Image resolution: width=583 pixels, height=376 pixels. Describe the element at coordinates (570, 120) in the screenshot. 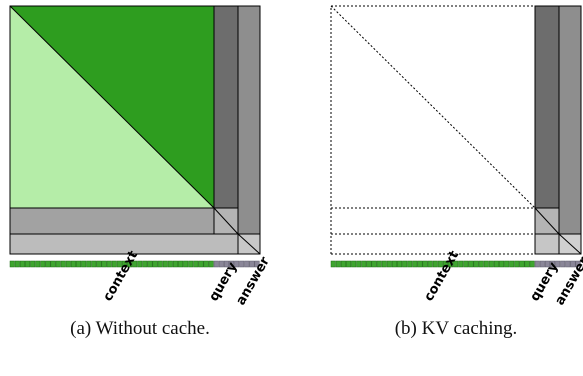

I see `answer-column` at that location.